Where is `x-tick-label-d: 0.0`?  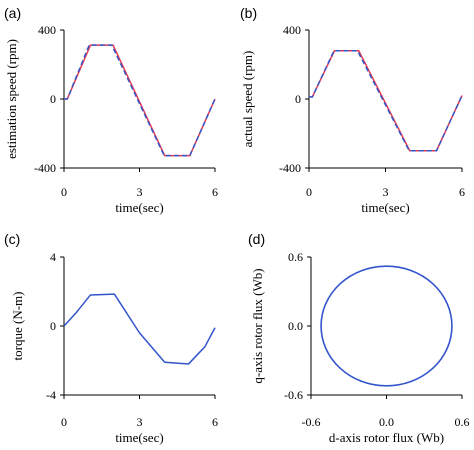 x-tick-label-d: 0.0 is located at coordinates (386, 422).